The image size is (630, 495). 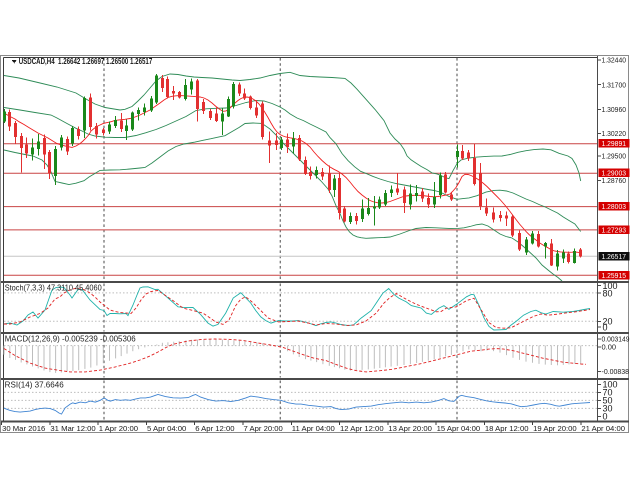 I want to click on svg-text: 20, so click(x=608, y=322).